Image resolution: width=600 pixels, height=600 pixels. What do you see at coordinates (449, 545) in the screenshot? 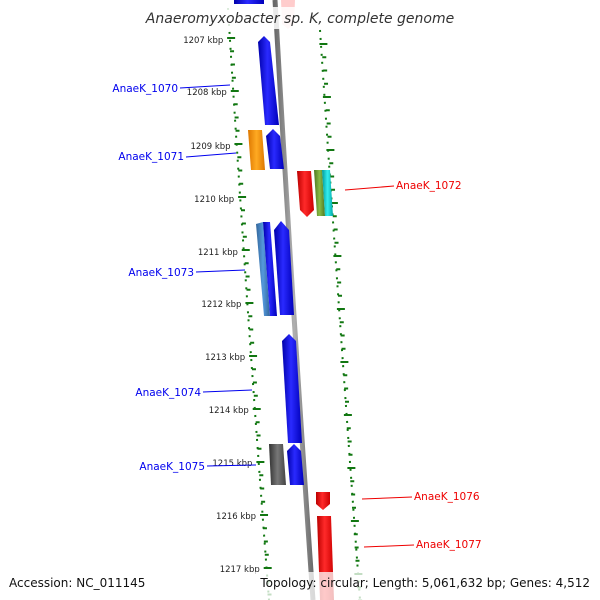
I see `gene-label-anaek-1077: AnaeK_1077` at bounding box center [449, 545].